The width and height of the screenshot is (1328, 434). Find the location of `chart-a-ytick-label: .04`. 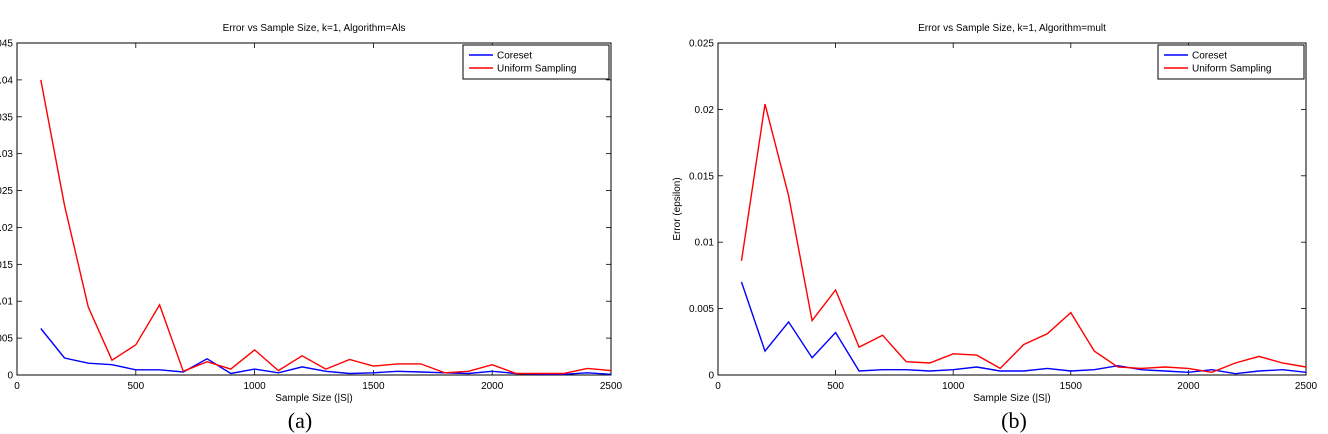

chart-a-ytick-label: .04 is located at coordinates (6, 80).